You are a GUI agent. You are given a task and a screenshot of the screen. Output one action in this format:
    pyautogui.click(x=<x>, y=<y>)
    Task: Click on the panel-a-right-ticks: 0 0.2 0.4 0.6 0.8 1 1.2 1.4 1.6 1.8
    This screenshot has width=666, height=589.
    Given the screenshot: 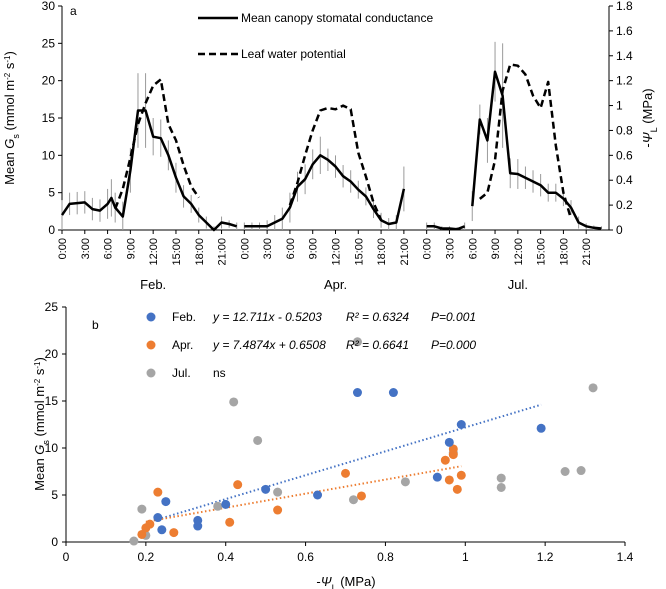 What is the action you would take?
    pyautogui.click(x=621, y=118)
    